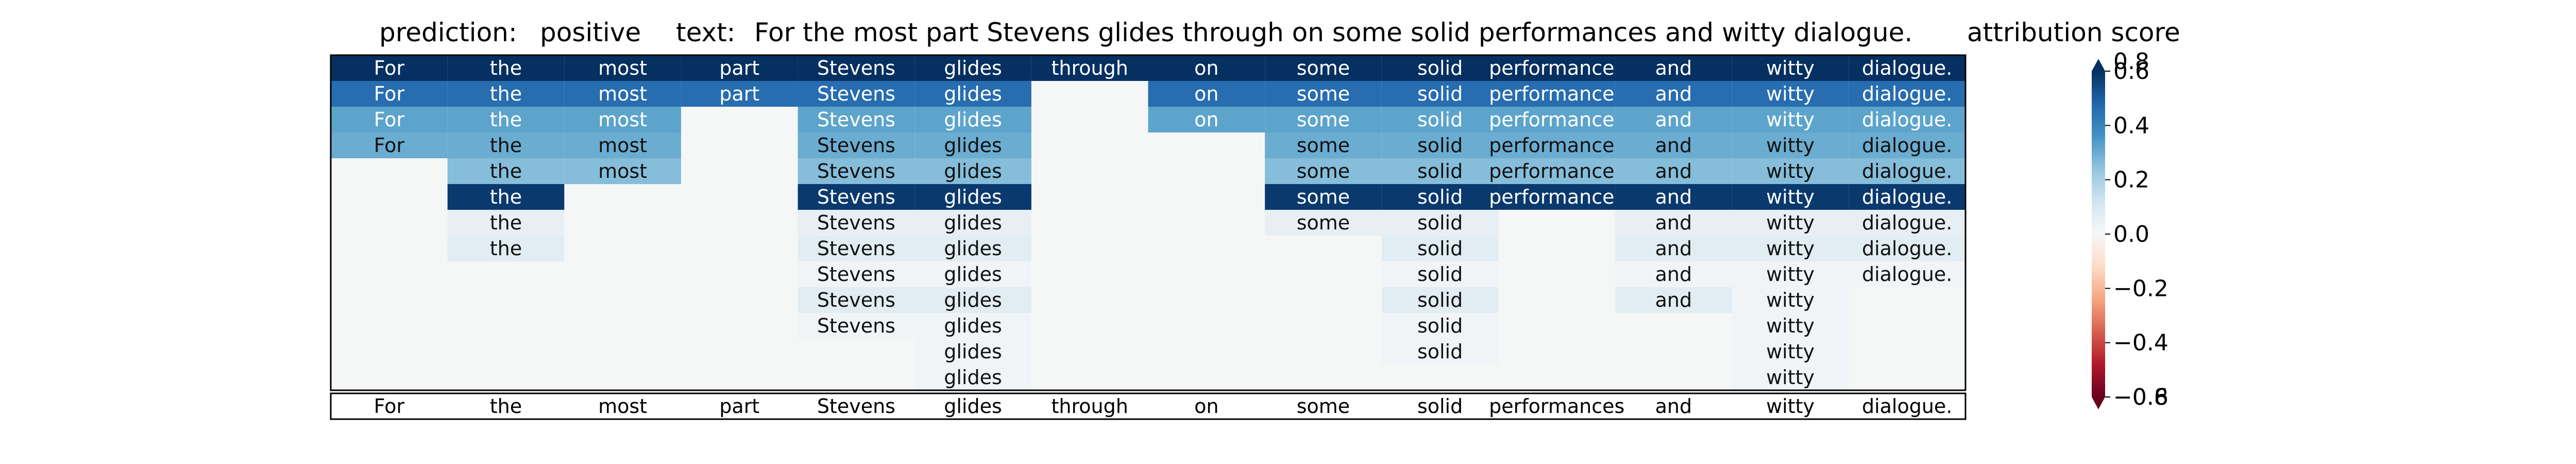  What do you see at coordinates (706, 32) in the screenshot?
I see `text-label: text:` at bounding box center [706, 32].